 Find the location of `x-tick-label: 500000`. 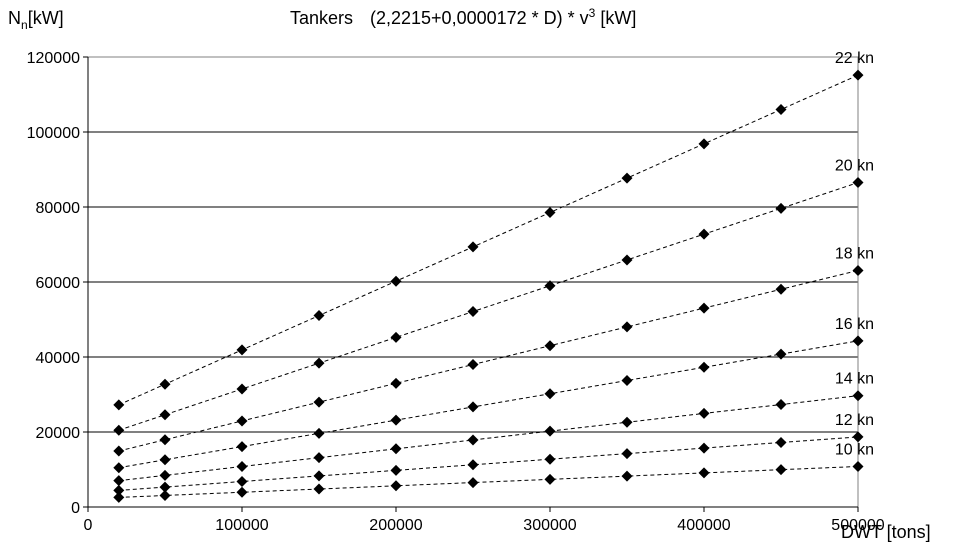

x-tick-label: 500000 is located at coordinates (857, 525).